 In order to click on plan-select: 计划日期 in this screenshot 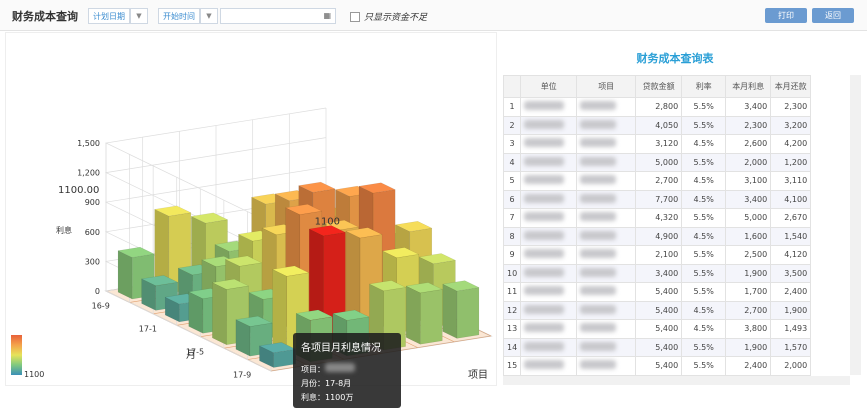, I will do `click(109, 16)`.